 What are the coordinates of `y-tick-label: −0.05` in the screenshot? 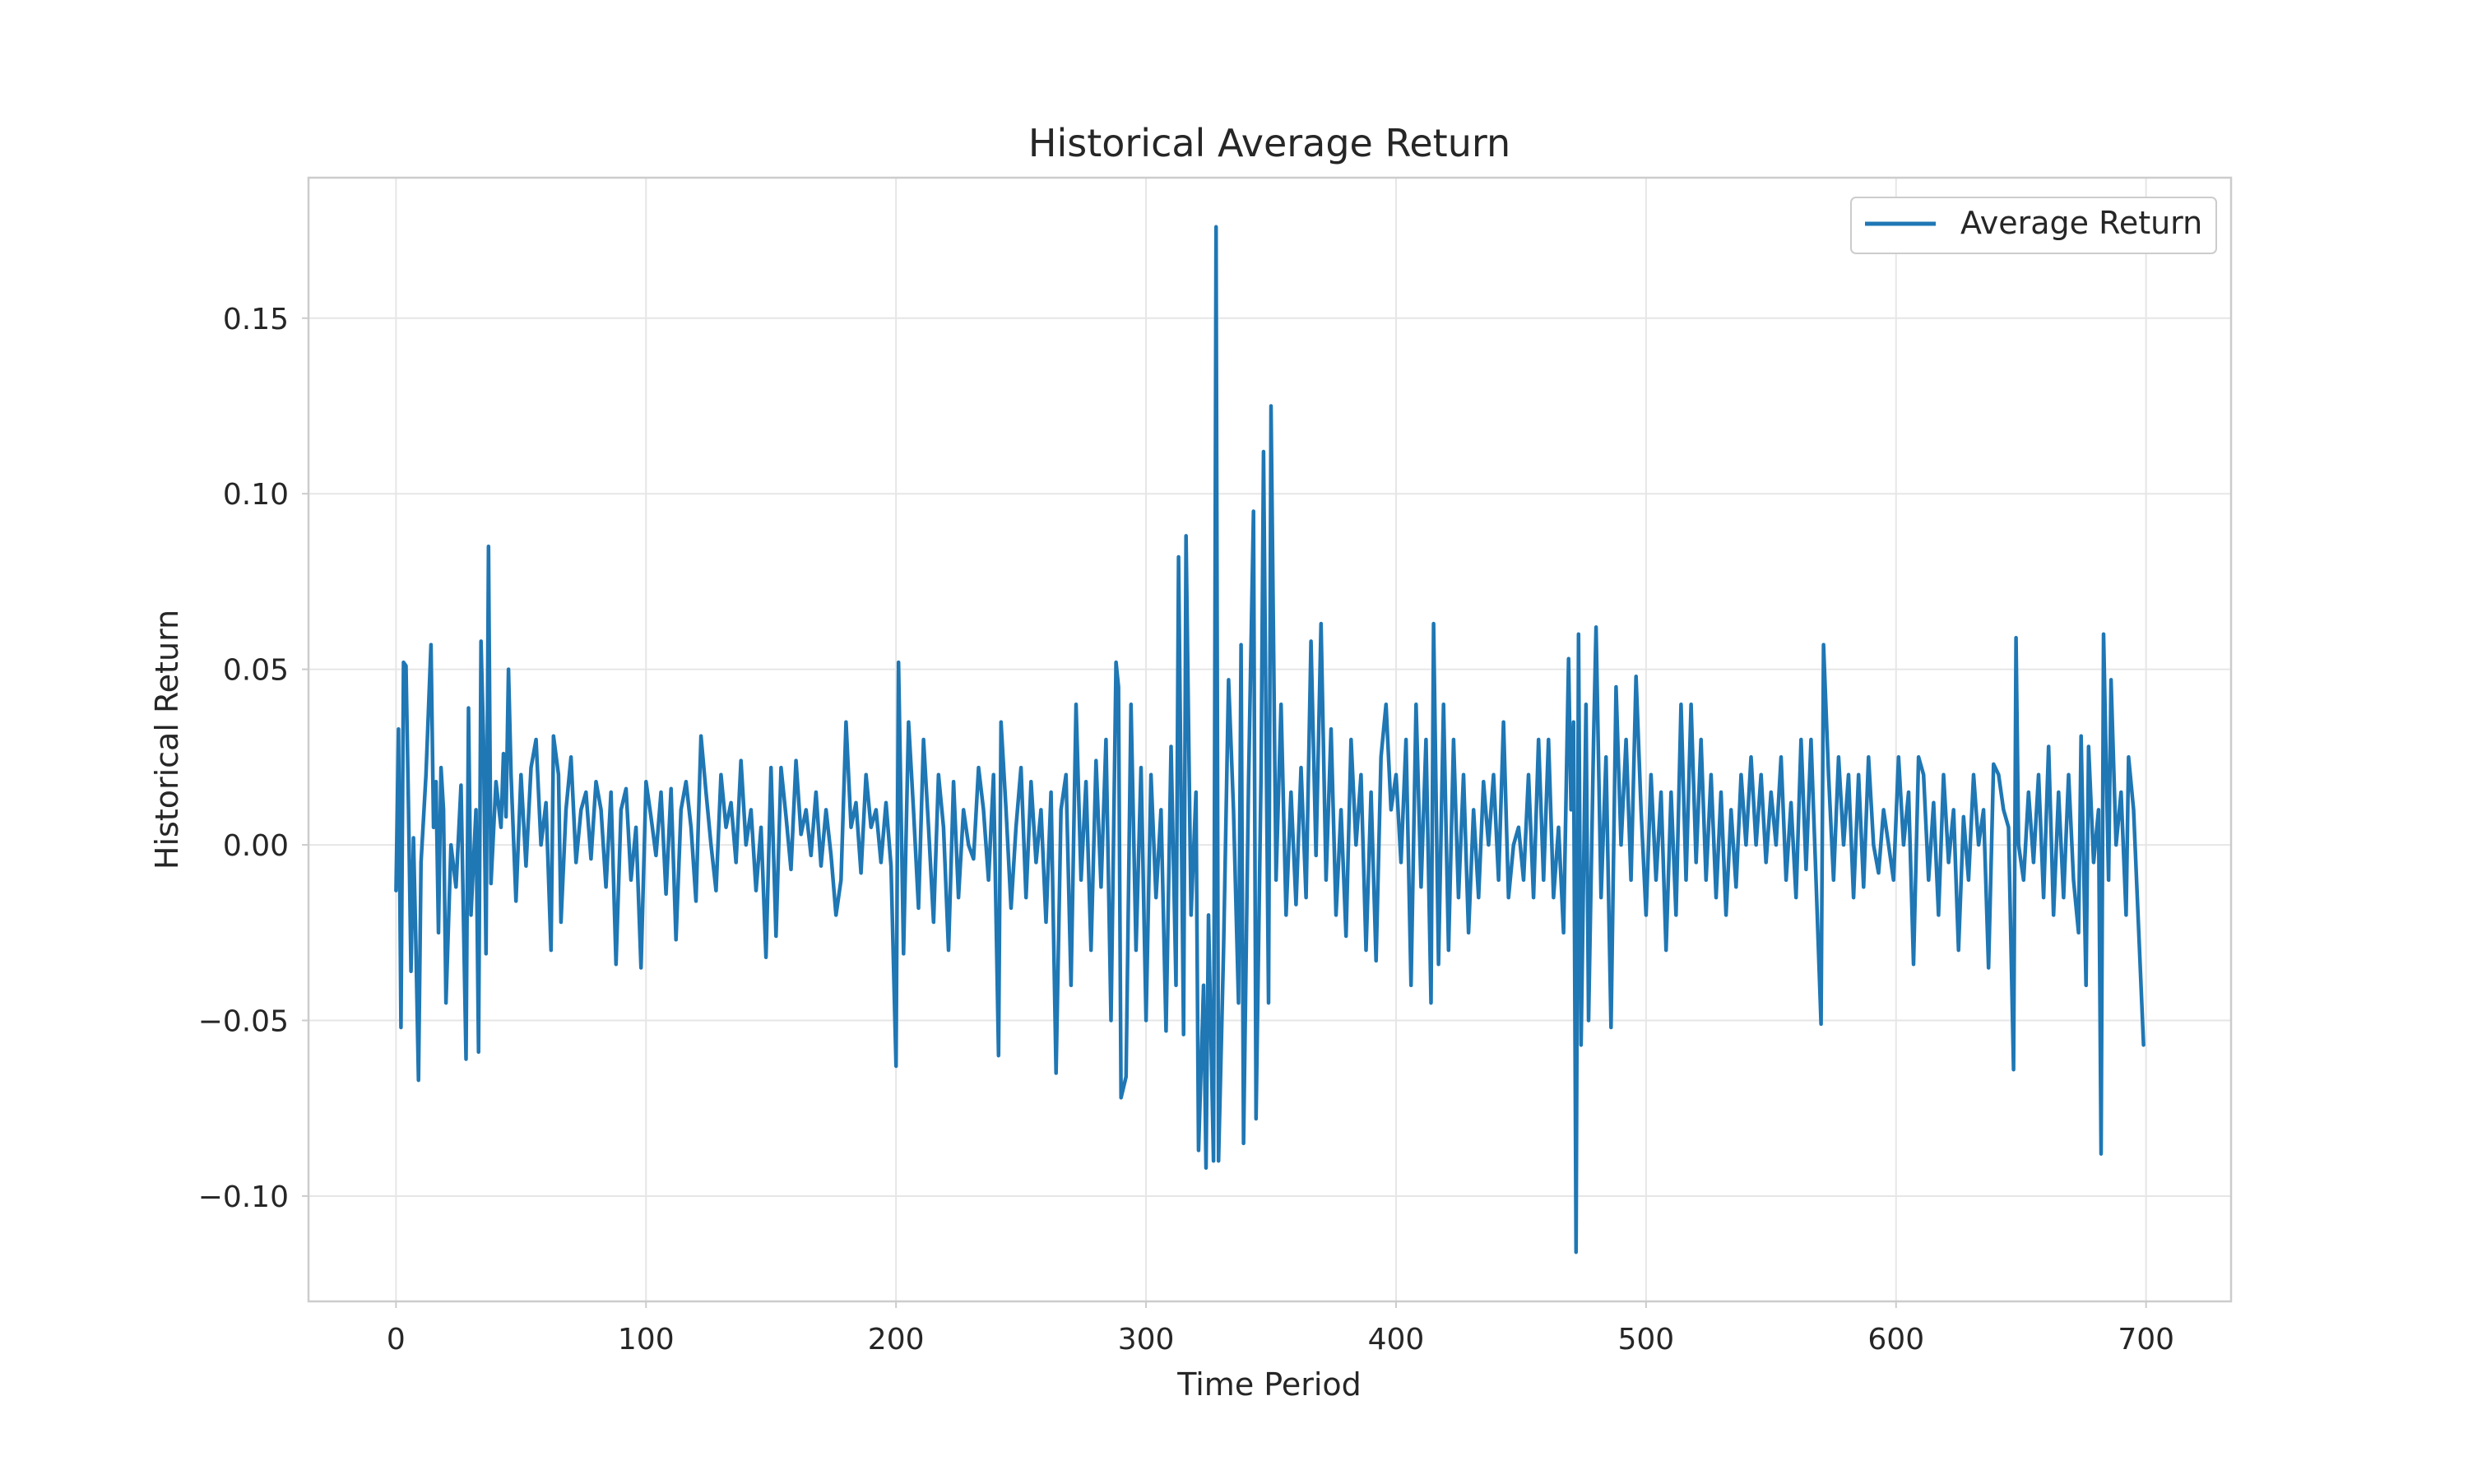 It's located at (243, 1022).